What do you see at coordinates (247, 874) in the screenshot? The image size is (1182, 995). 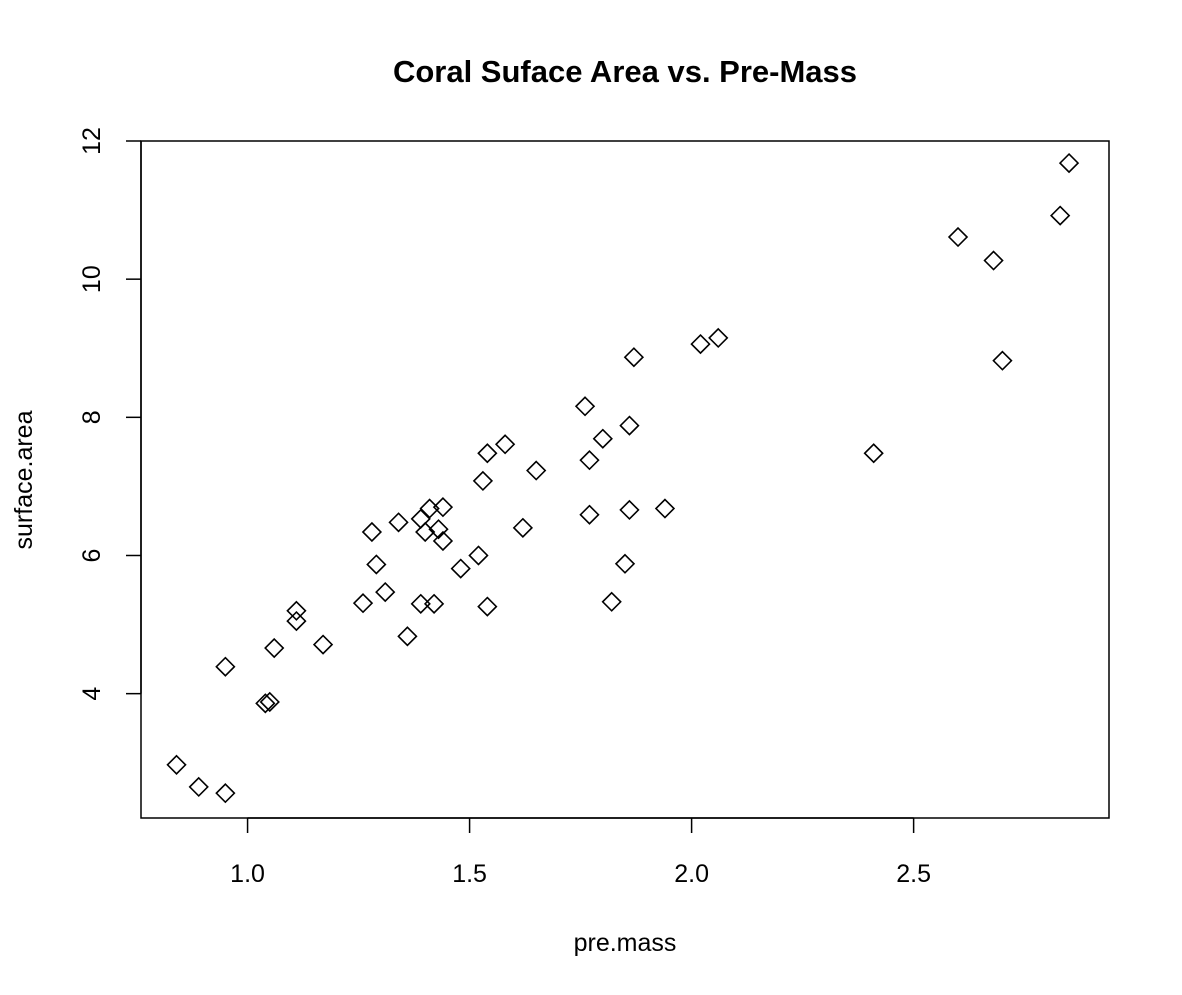 I see `x-tick-label: 1.0` at bounding box center [247, 874].